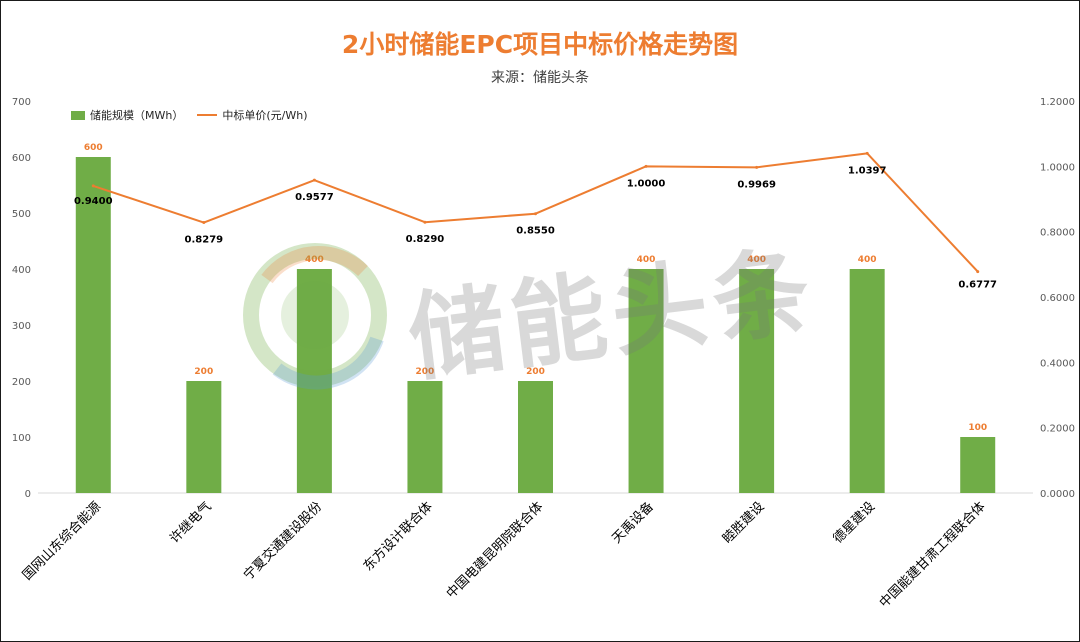  What do you see at coordinates (93, 201) in the screenshot?
I see `line-value-label: 0.9400` at bounding box center [93, 201].